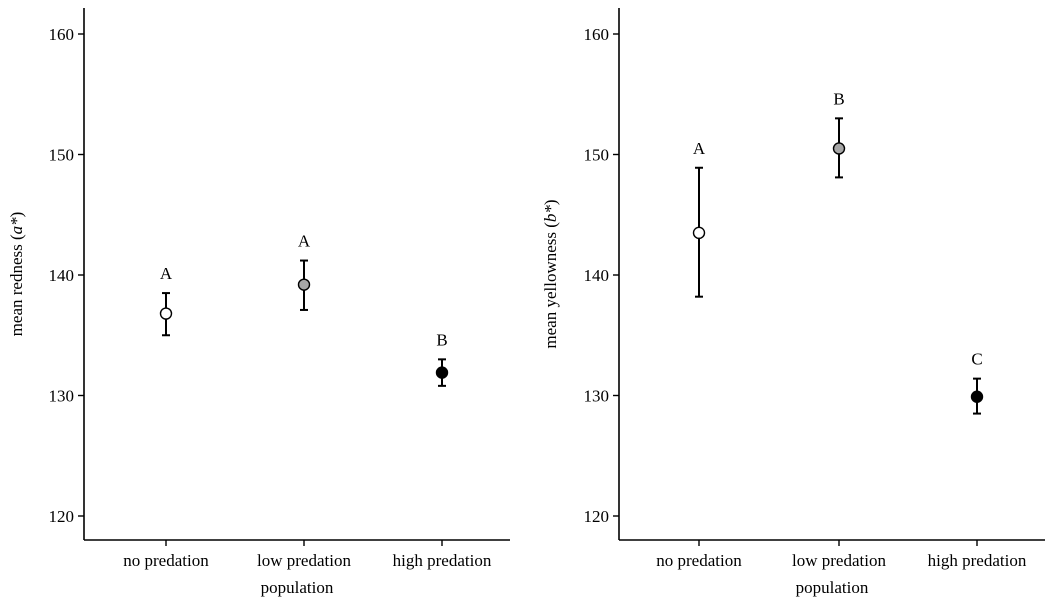 This screenshot has height=599, width=1058. I want to click on y-axis-title: mean redness (a*), so click(16, 274).